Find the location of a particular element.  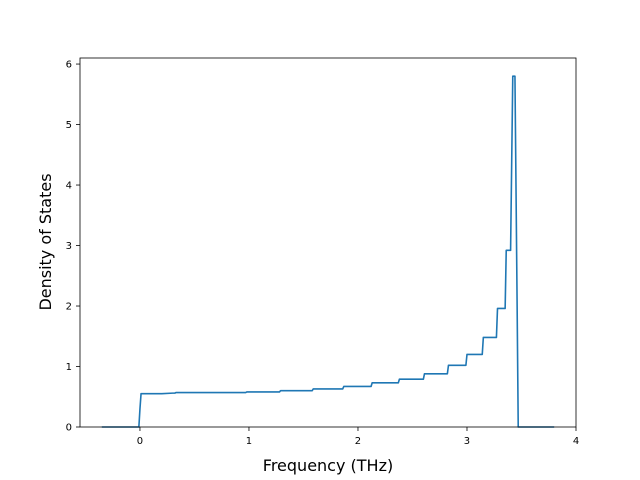

y-tick-label: 4 is located at coordinates (69, 186).